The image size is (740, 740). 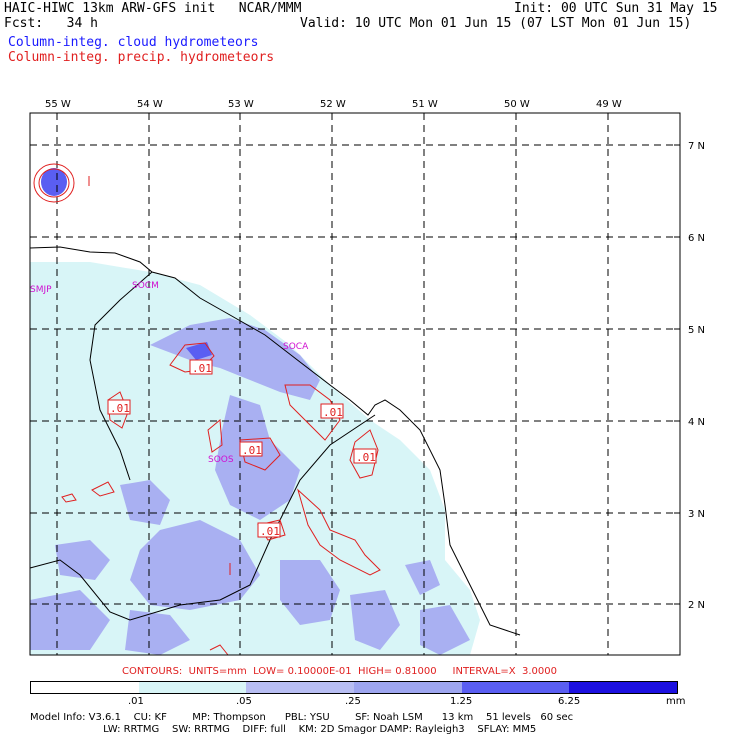 I want to click on lat-labels: 7 N 6 N 5 N 4 N 3 N 2 N, so click(x=696, y=376).